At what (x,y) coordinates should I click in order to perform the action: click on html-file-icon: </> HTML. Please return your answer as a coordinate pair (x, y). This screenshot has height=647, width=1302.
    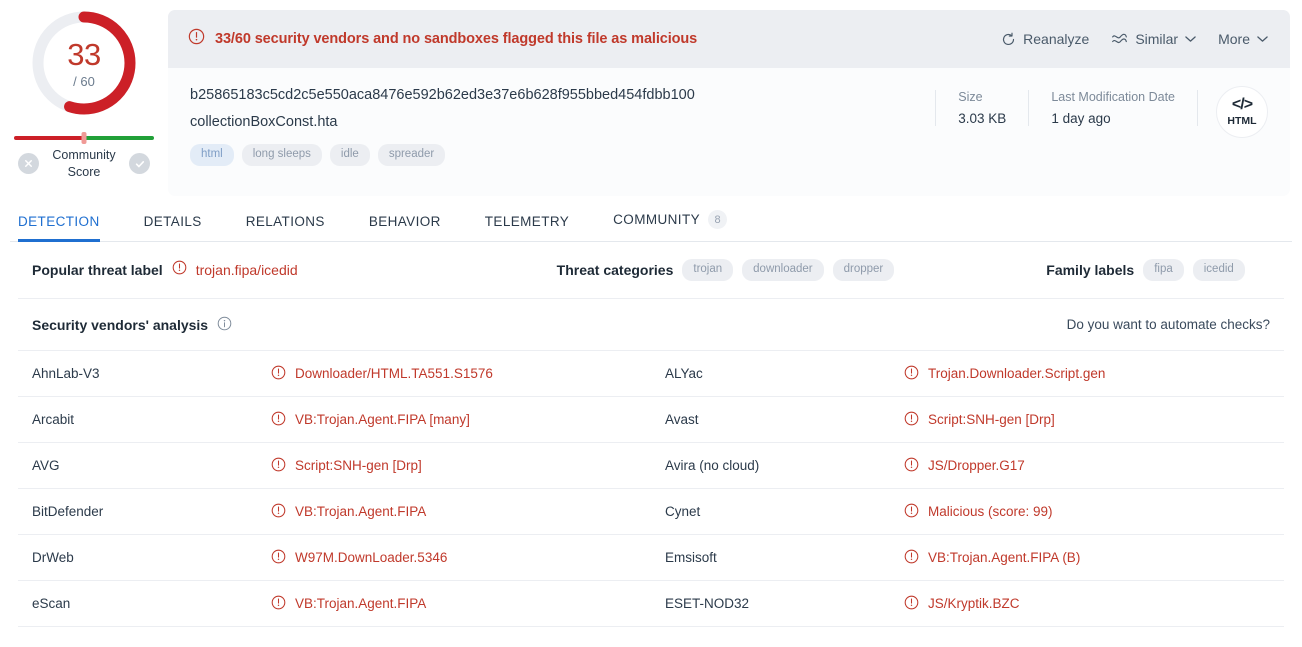
    Looking at the image, I should click on (1242, 112).